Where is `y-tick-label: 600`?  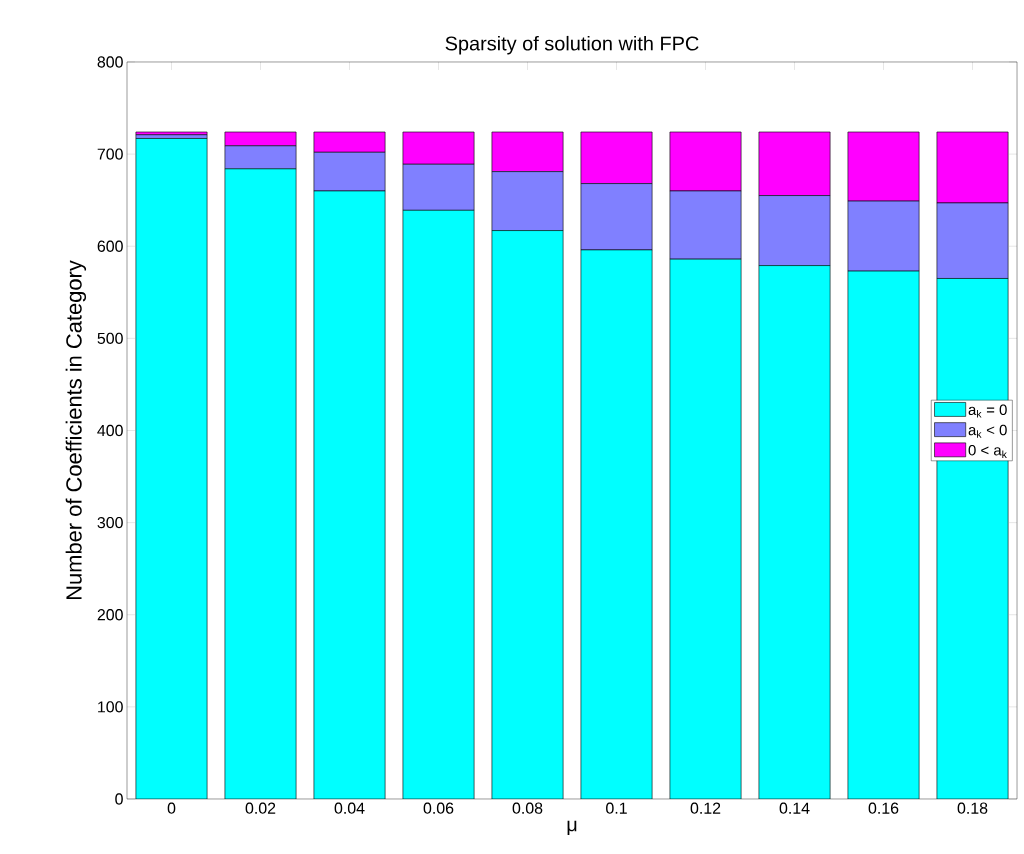 y-tick-label: 600 is located at coordinates (110, 246).